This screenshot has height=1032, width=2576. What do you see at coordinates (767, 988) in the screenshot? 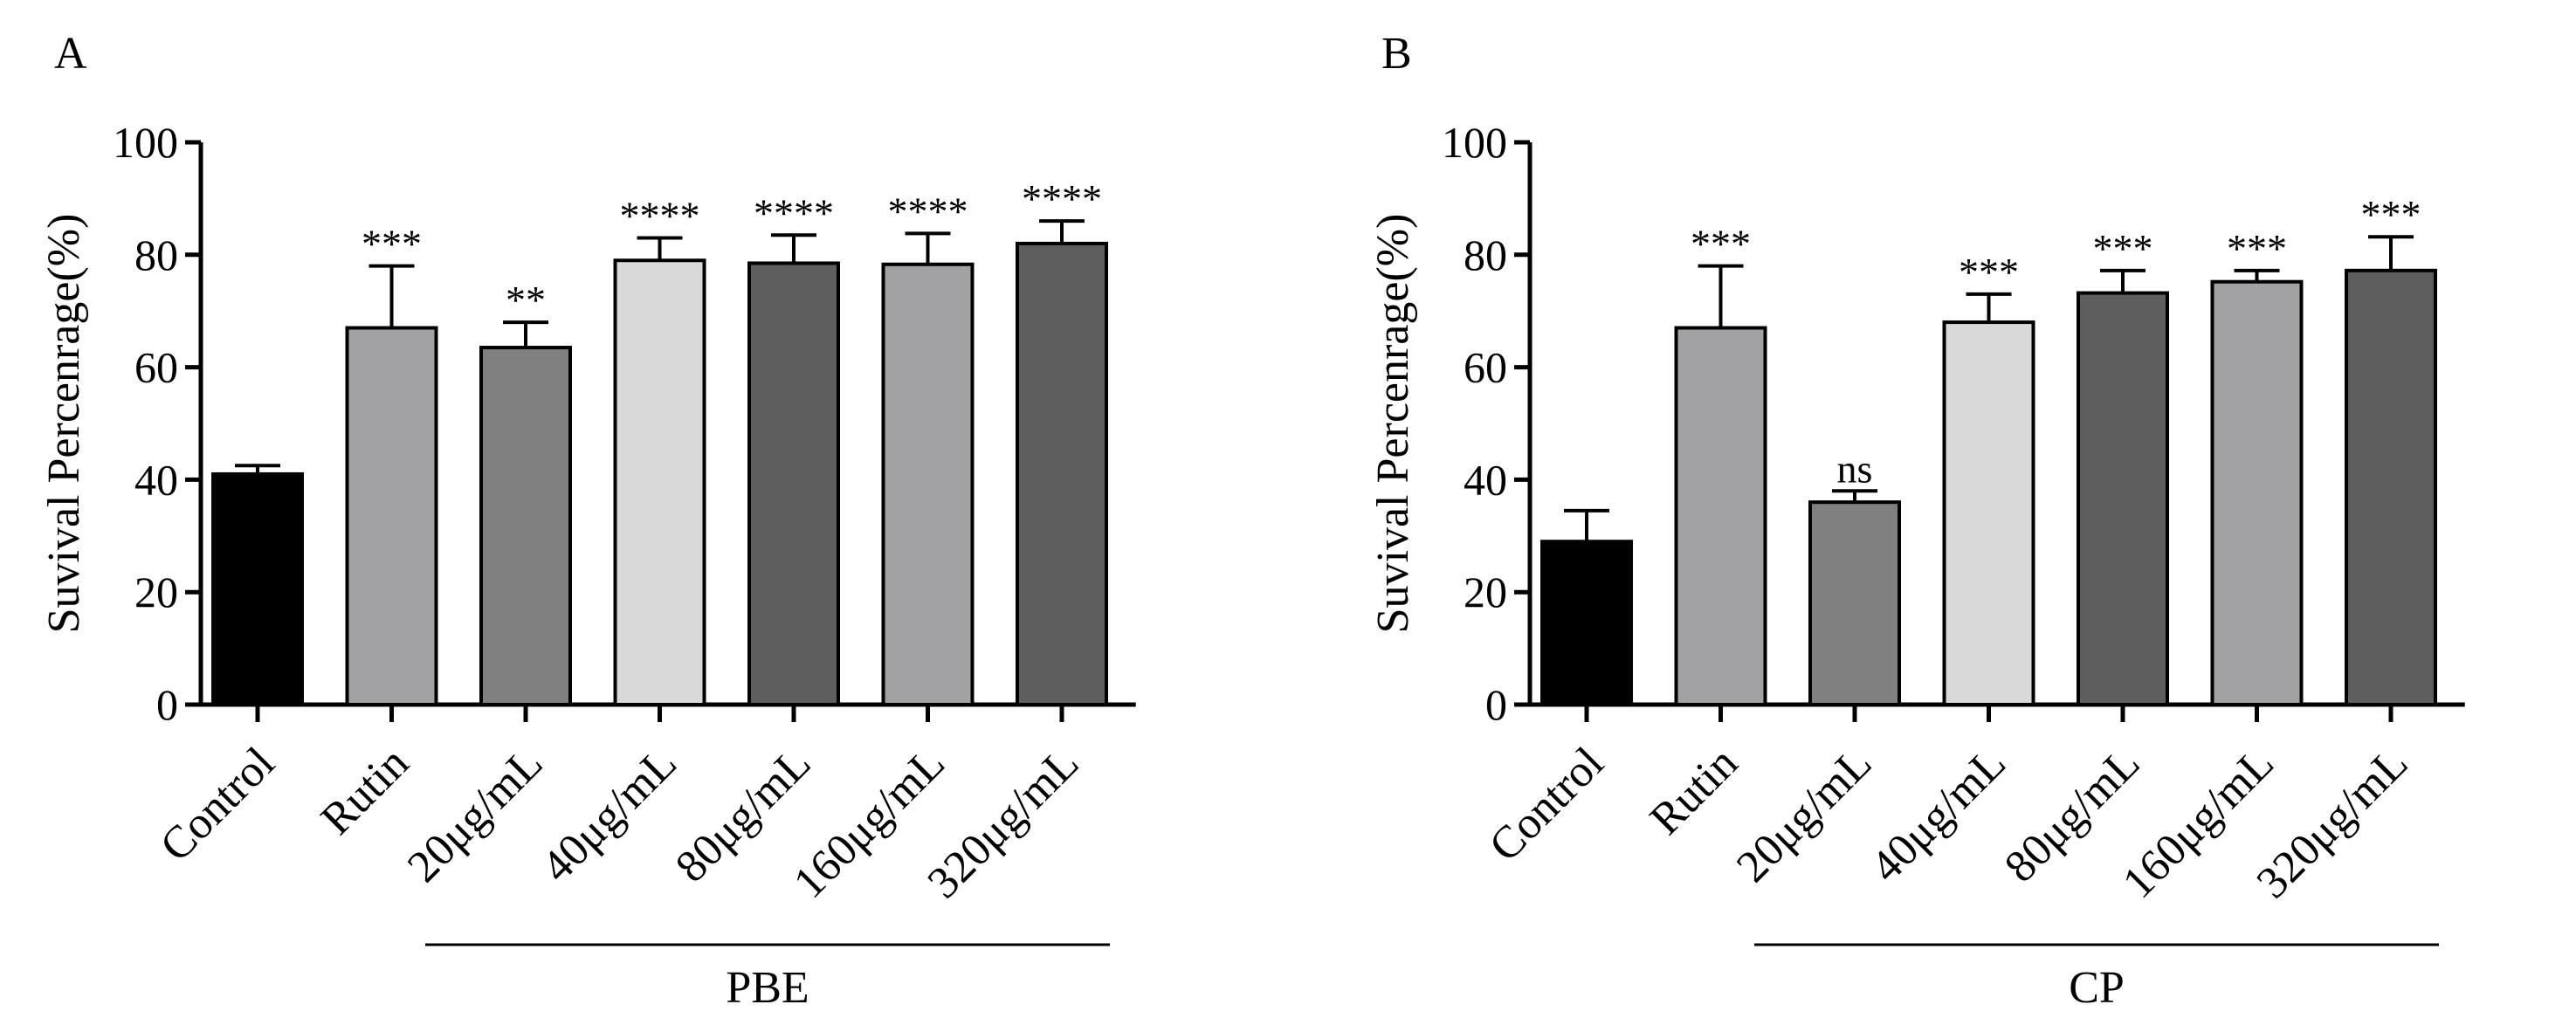
I see `group-label: PBE` at bounding box center [767, 988].